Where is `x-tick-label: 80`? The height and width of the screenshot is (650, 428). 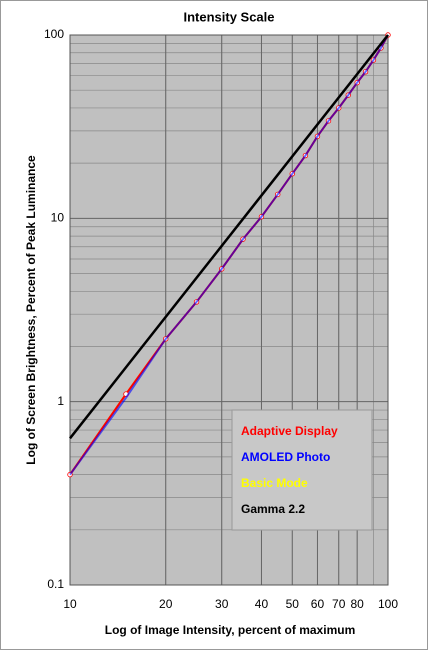 x-tick-label: 80 is located at coordinates (358, 604).